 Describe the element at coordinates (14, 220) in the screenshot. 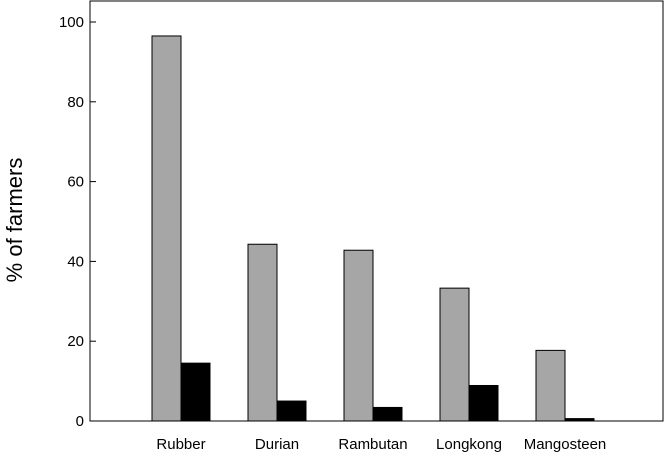

I see `y-axis-title: % of farmers` at that location.